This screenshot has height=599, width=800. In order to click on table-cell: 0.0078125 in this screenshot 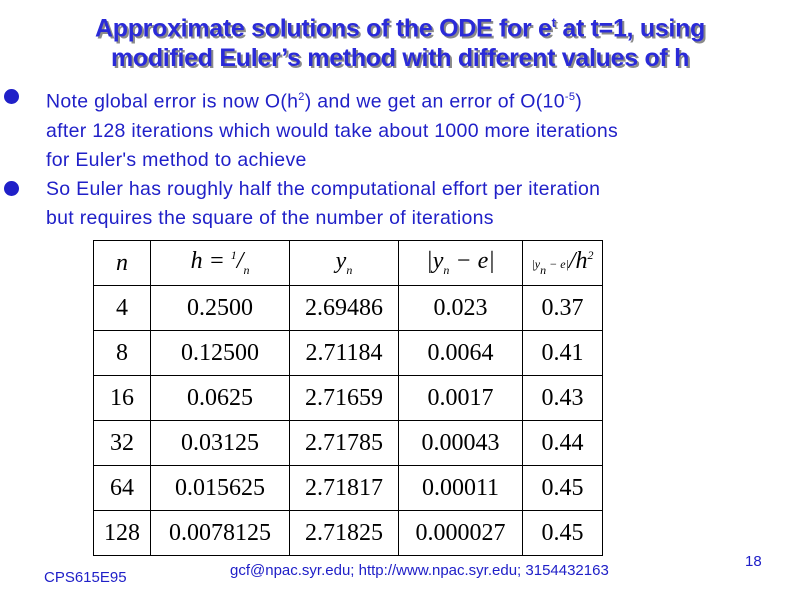, I will do `click(220, 533)`.